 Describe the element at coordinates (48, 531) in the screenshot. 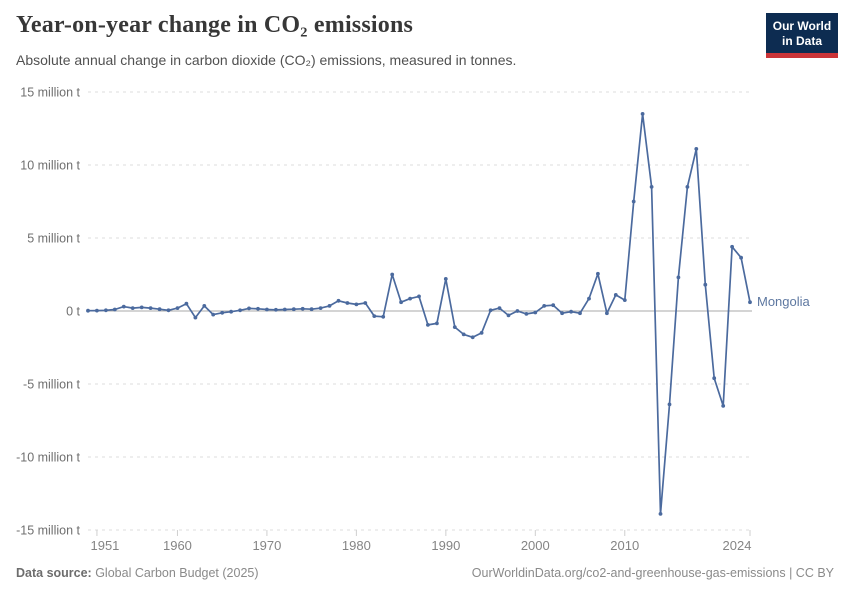

I see `y-axis-label: -15 million t` at that location.